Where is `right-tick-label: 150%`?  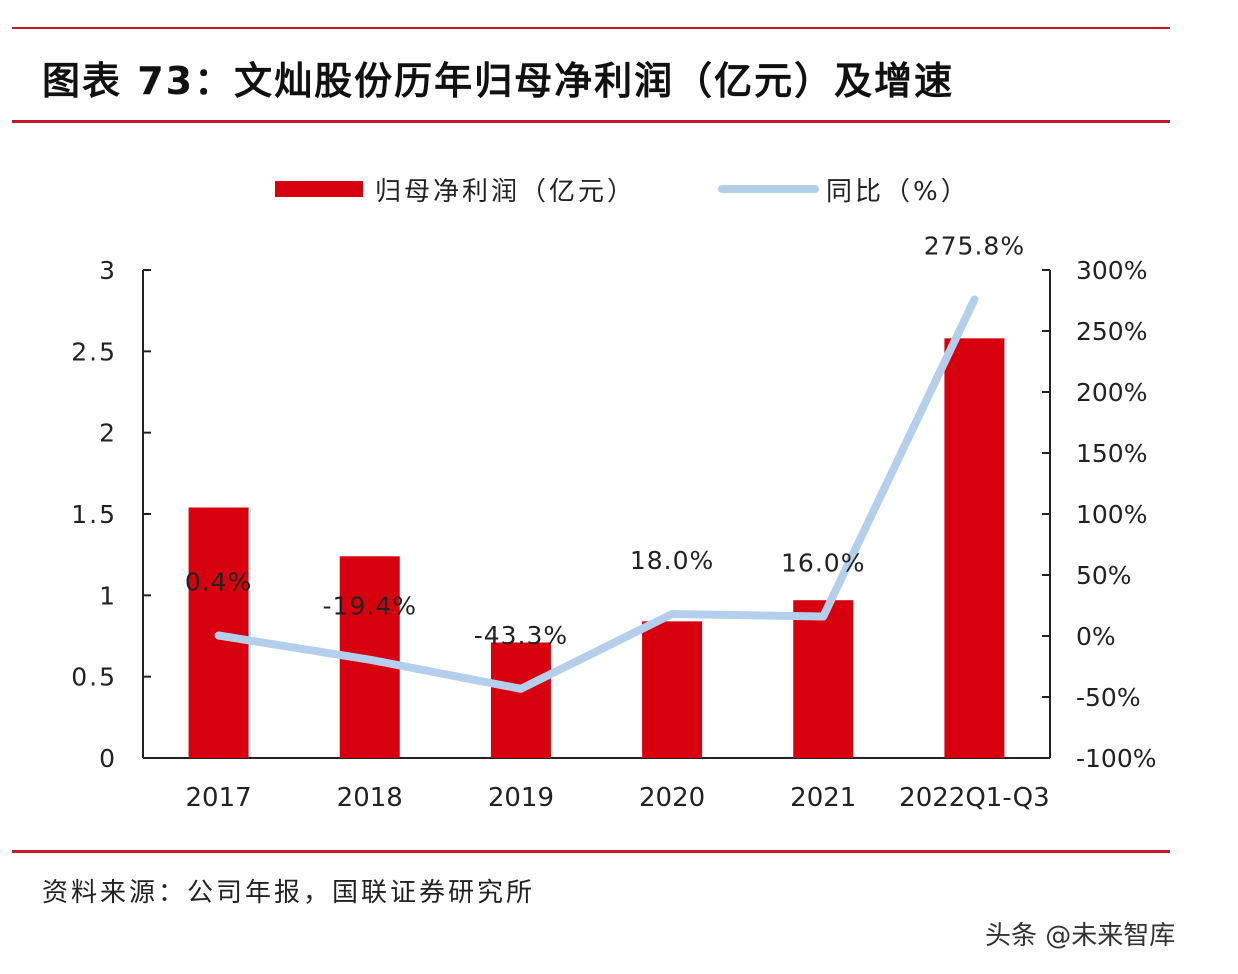
right-tick-label: 150% is located at coordinates (1111, 453).